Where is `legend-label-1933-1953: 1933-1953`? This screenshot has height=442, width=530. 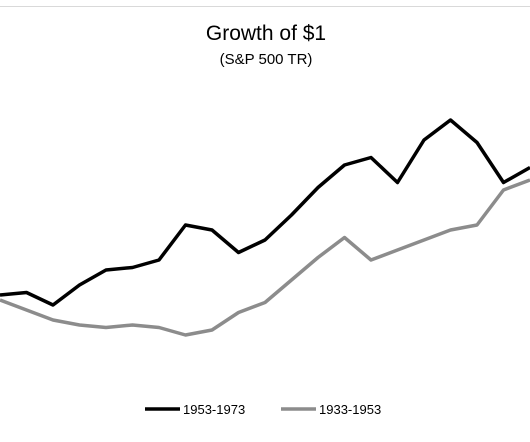 legend-label-1933-1953: 1933-1953 is located at coordinates (350, 409).